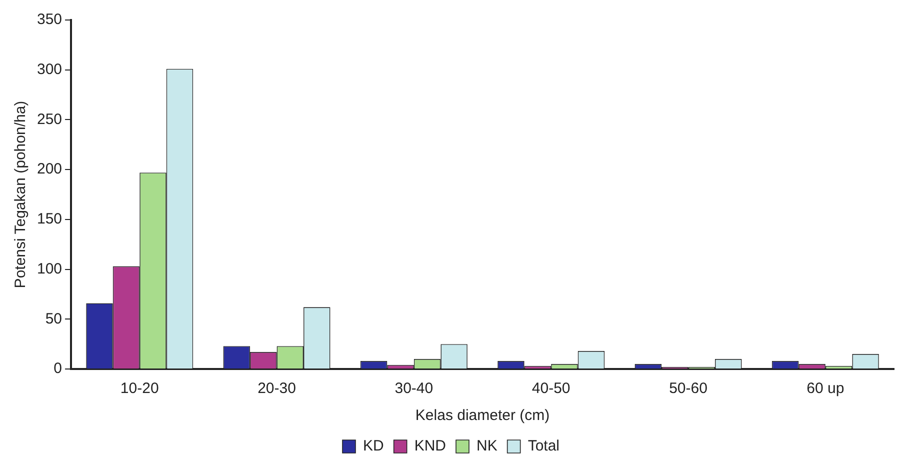 The width and height of the screenshot is (904, 470). I want to click on y-tick-label: 200, so click(49, 169).